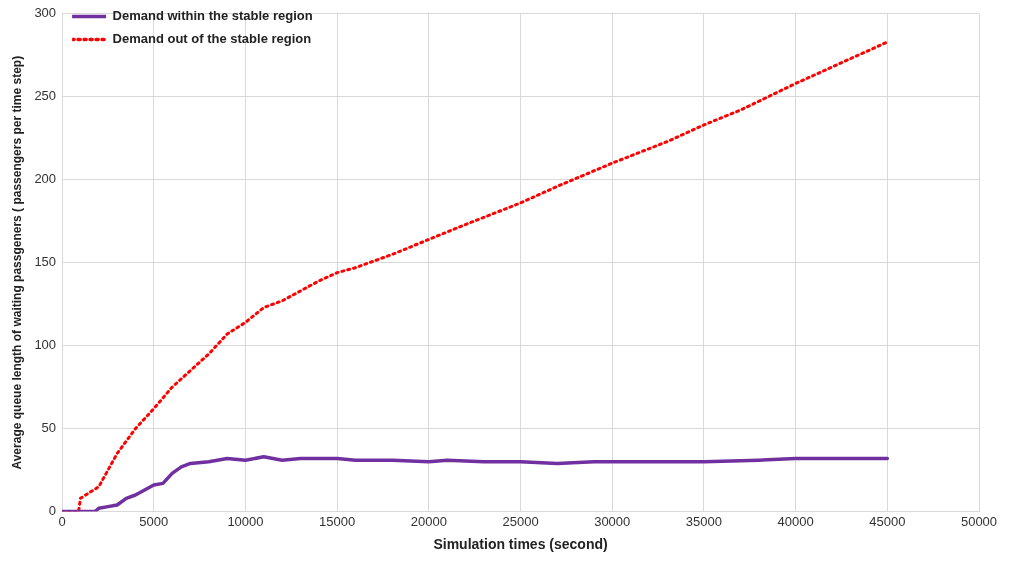  What do you see at coordinates (212, 39) in the screenshot?
I see `legend-label: Demand out of the stable region` at bounding box center [212, 39].